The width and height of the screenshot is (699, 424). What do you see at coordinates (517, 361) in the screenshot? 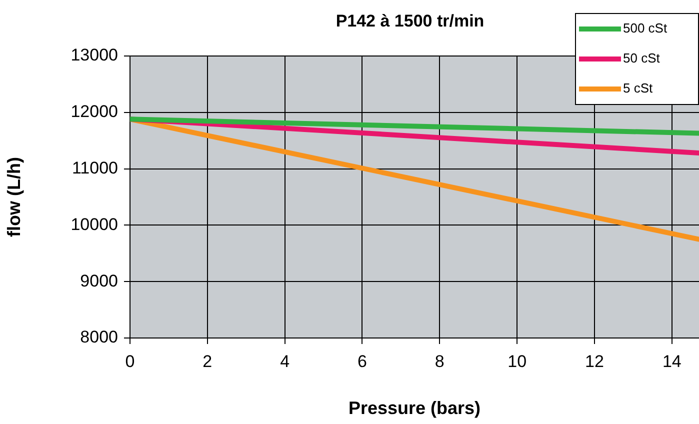
I see `x-tick-label: 10` at bounding box center [517, 361].